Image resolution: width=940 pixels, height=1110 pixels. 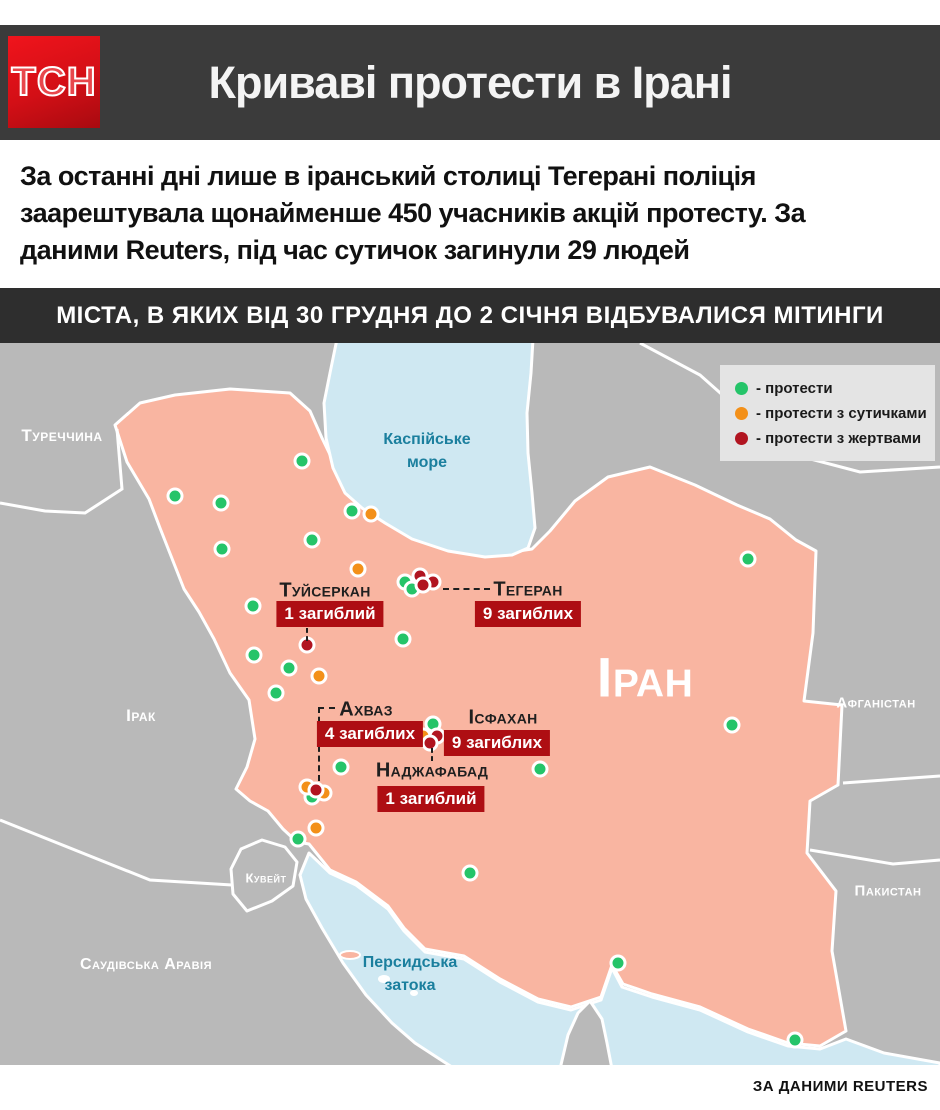 What do you see at coordinates (528, 589) in the screenshot?
I see `city-label: Тегеран` at bounding box center [528, 589].